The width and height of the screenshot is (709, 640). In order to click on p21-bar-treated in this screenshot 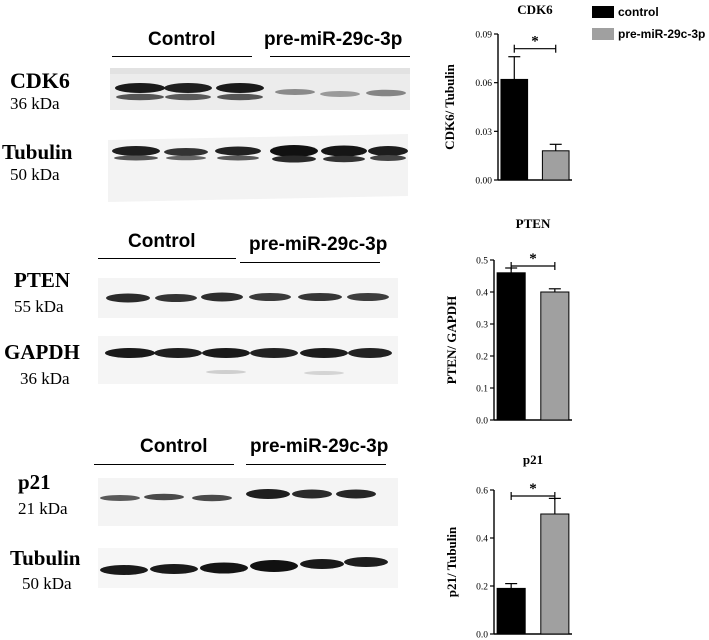, I will do `click(555, 574)`.